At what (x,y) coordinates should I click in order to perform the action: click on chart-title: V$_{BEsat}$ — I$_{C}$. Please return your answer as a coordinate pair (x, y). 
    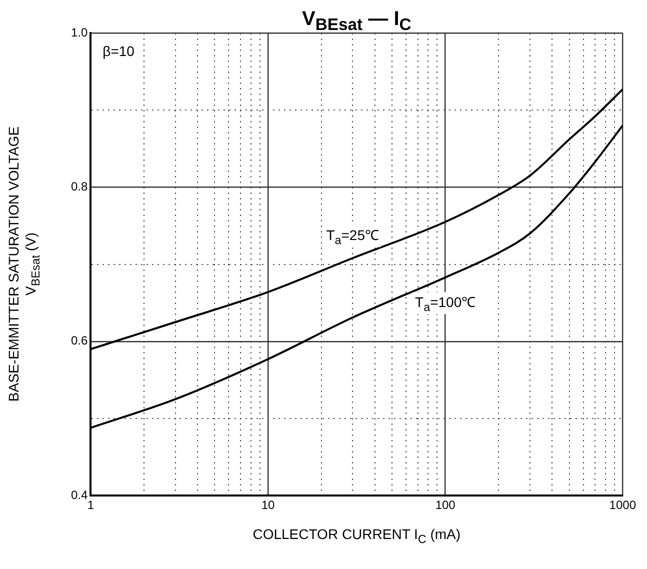
    Looking at the image, I should click on (356, 21).